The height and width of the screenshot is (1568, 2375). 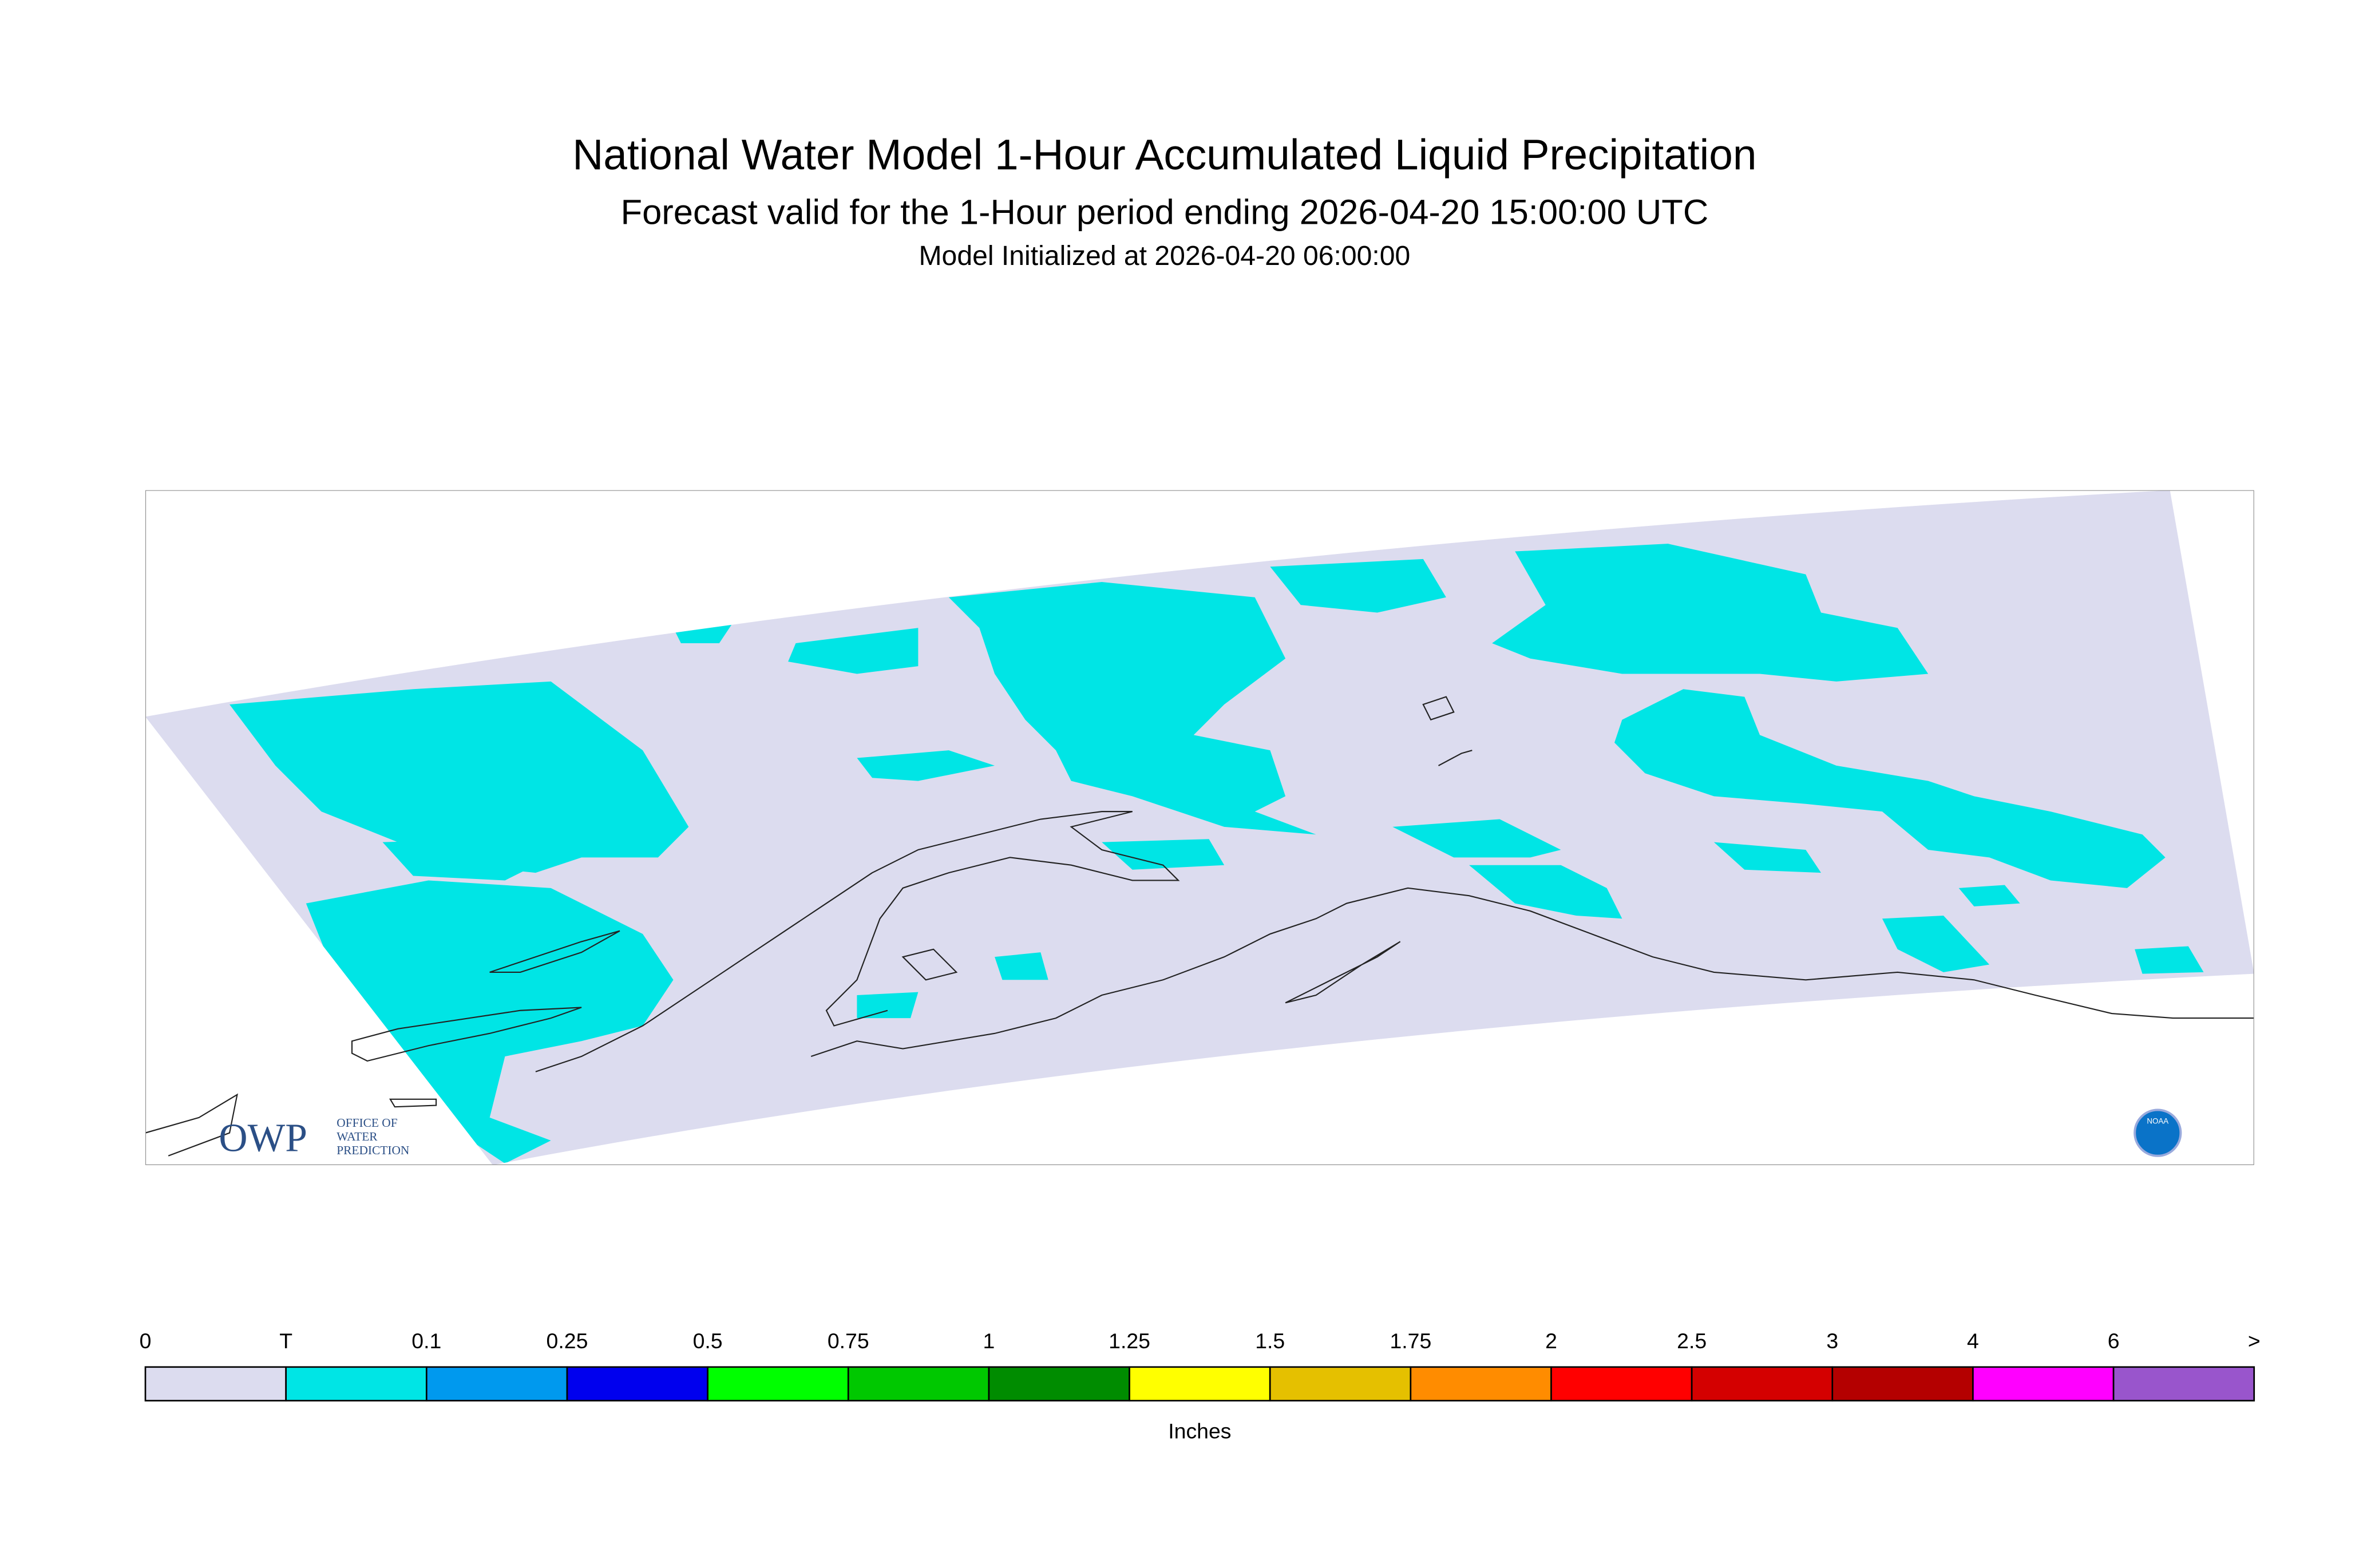 What do you see at coordinates (848, 1341) in the screenshot?
I see `colorbar-label: 0.75` at bounding box center [848, 1341].